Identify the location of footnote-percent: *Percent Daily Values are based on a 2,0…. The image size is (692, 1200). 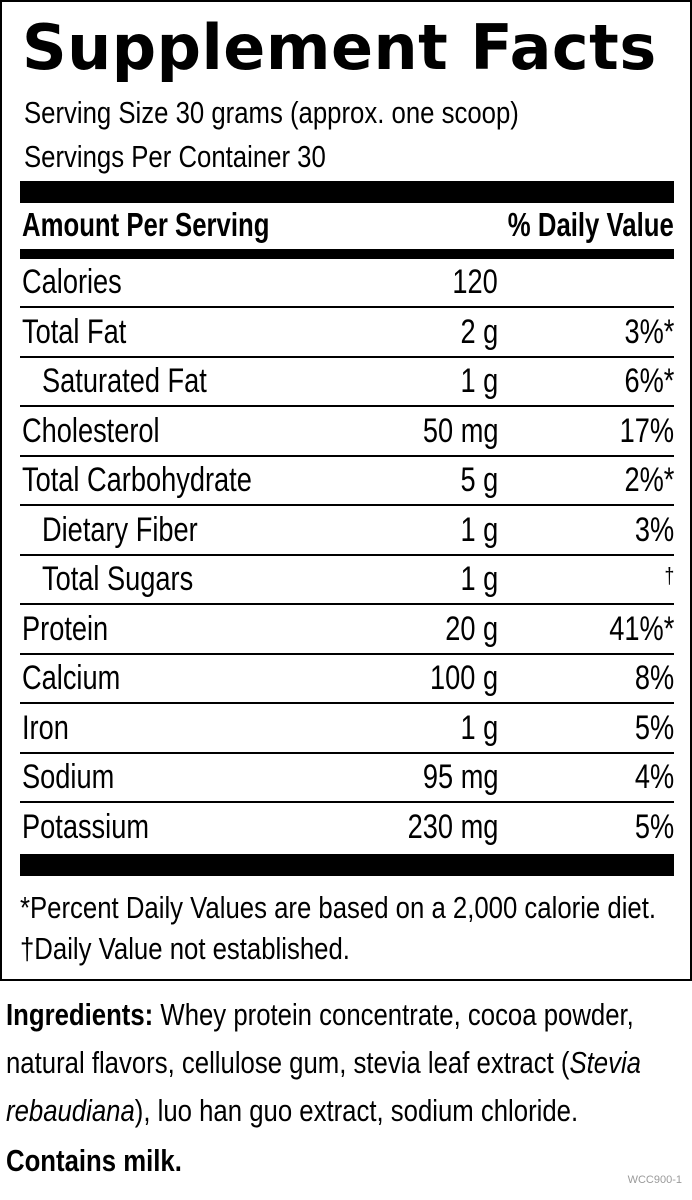
(338, 907).